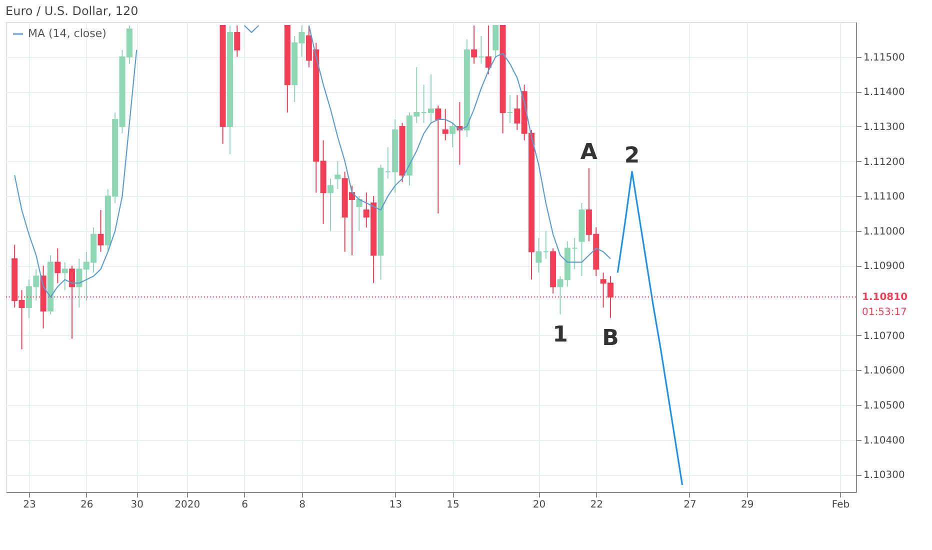 The height and width of the screenshot is (550, 932). Describe the element at coordinates (67, 33) in the screenshot. I see `legend-label: MA (14, close)` at that location.